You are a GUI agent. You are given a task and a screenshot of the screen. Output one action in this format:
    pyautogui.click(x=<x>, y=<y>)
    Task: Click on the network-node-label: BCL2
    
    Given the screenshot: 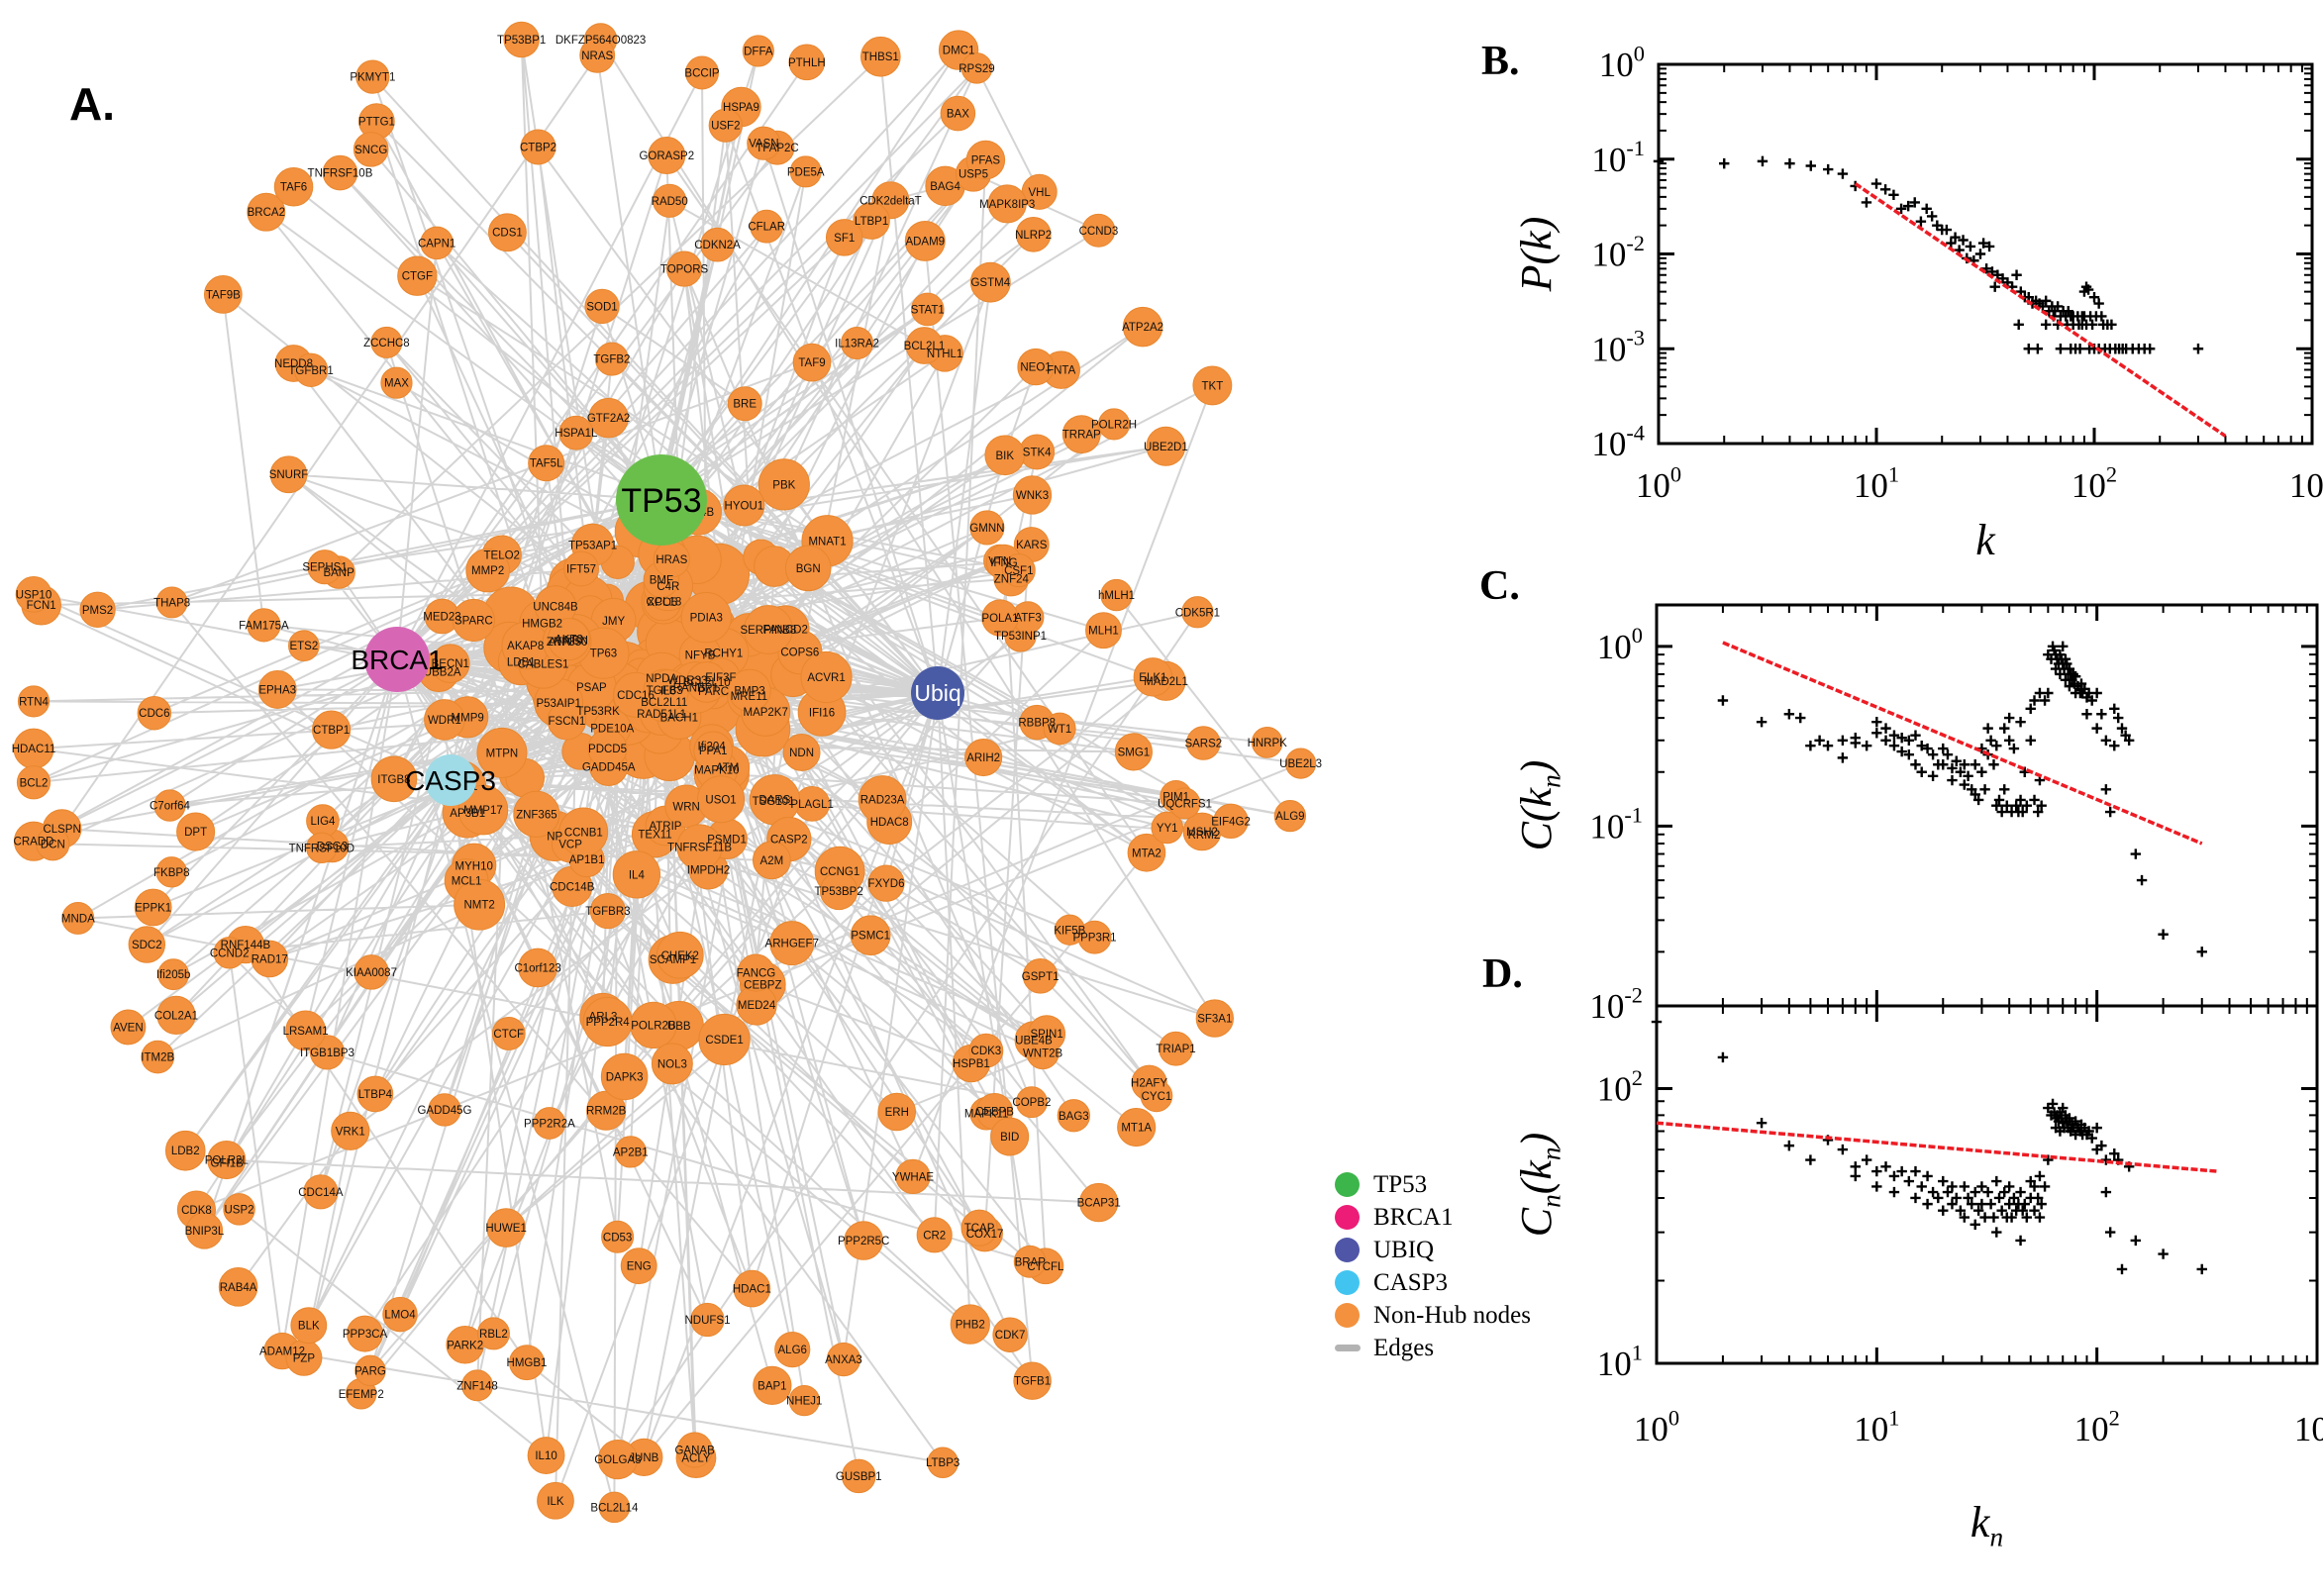 What is the action you would take?
    pyautogui.click(x=34, y=783)
    